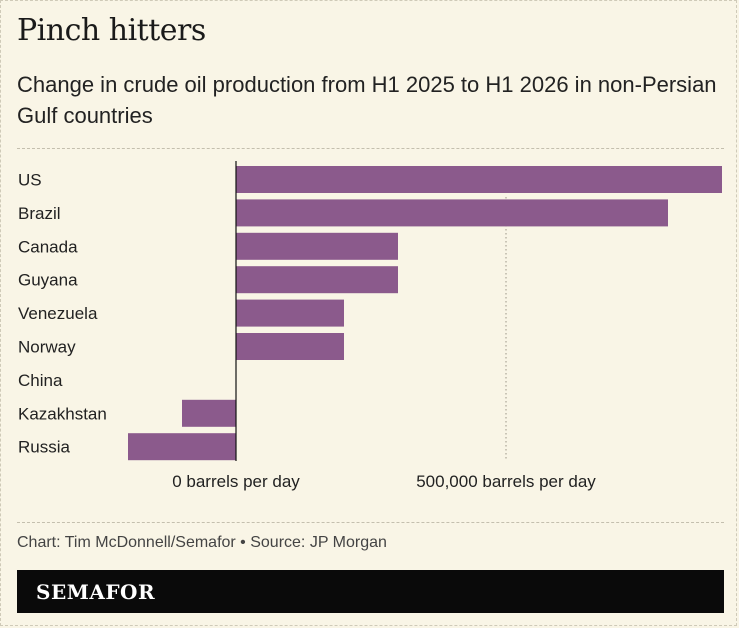 The height and width of the screenshot is (628, 739). I want to click on bar-norway, so click(290, 346).